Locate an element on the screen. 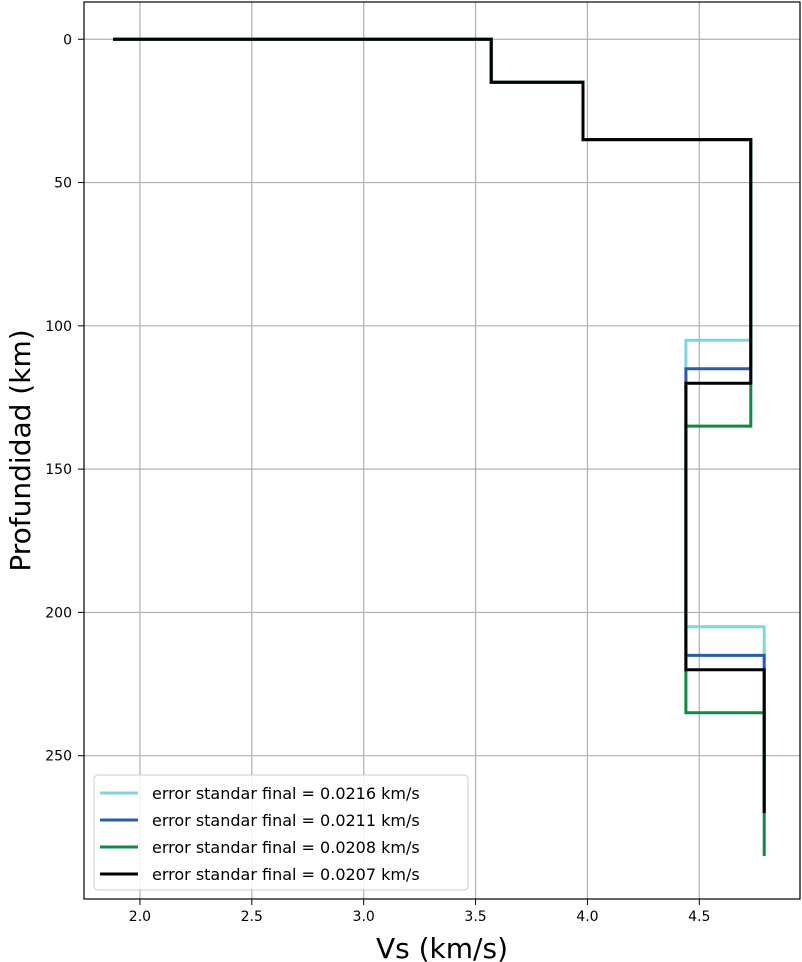 This screenshot has width=802, height=962. x-tick-label: 2.0 is located at coordinates (140, 917).